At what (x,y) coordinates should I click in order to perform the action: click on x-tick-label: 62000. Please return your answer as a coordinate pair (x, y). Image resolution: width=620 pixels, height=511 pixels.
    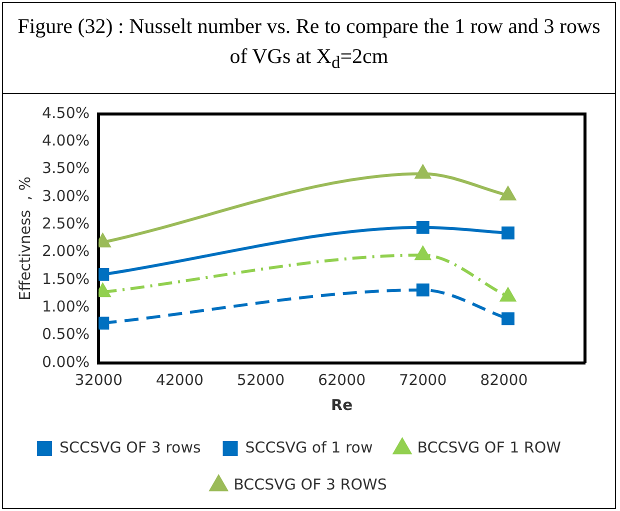
    Looking at the image, I should click on (342, 379).